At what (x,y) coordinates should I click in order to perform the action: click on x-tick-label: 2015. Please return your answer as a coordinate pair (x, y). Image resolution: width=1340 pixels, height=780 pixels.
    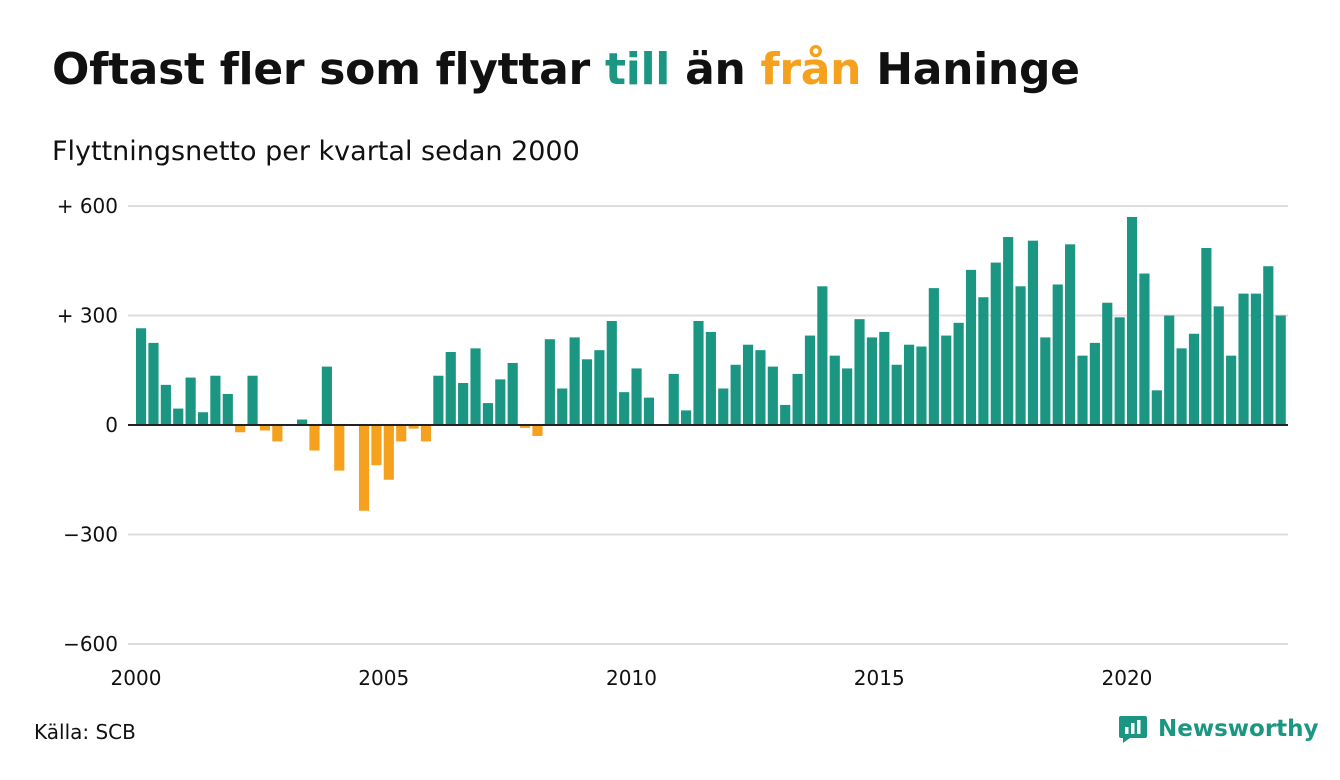
    Looking at the image, I should click on (879, 678).